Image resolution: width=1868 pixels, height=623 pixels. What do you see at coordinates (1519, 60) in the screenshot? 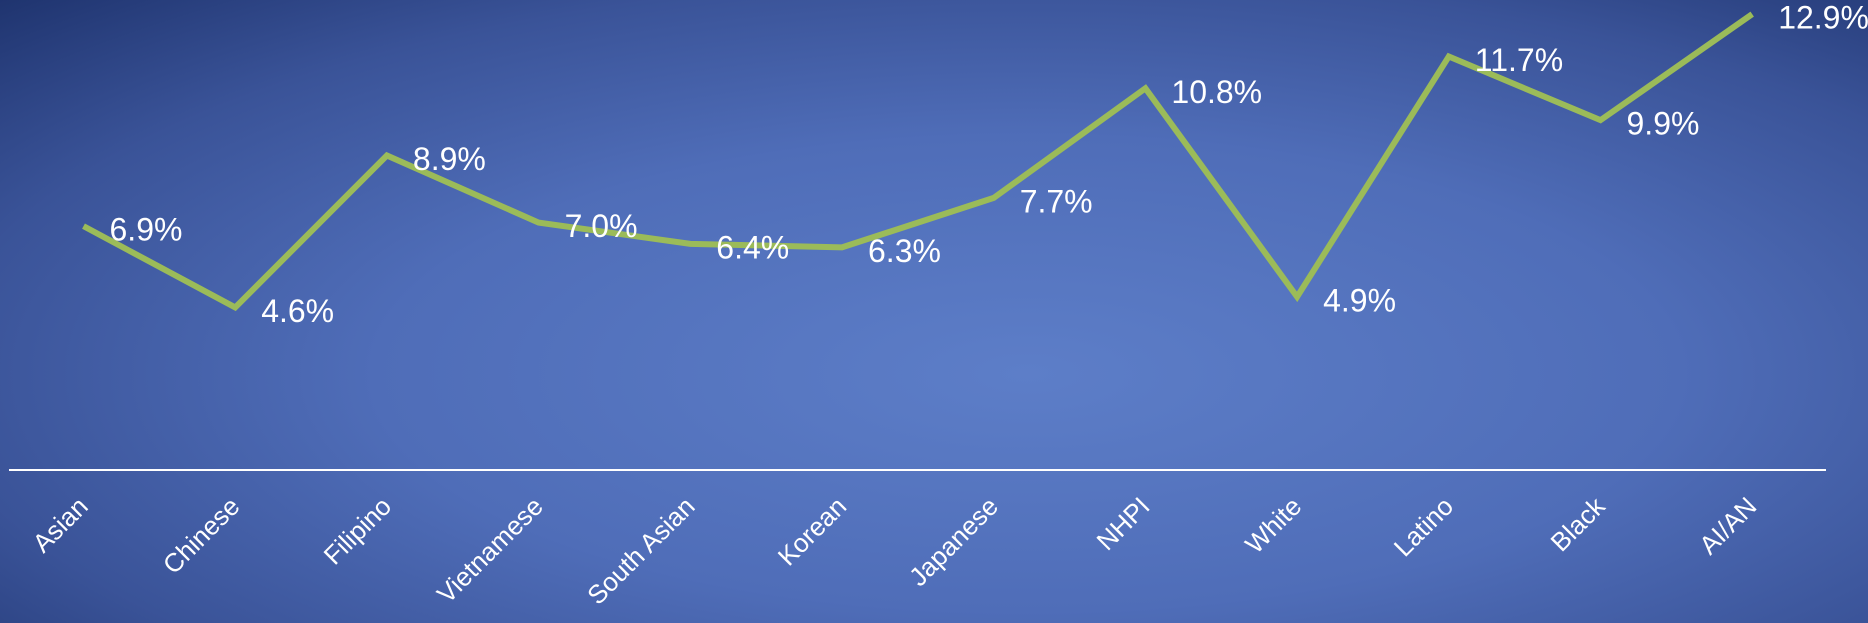
I see `data-label: 11.7%` at bounding box center [1519, 60].